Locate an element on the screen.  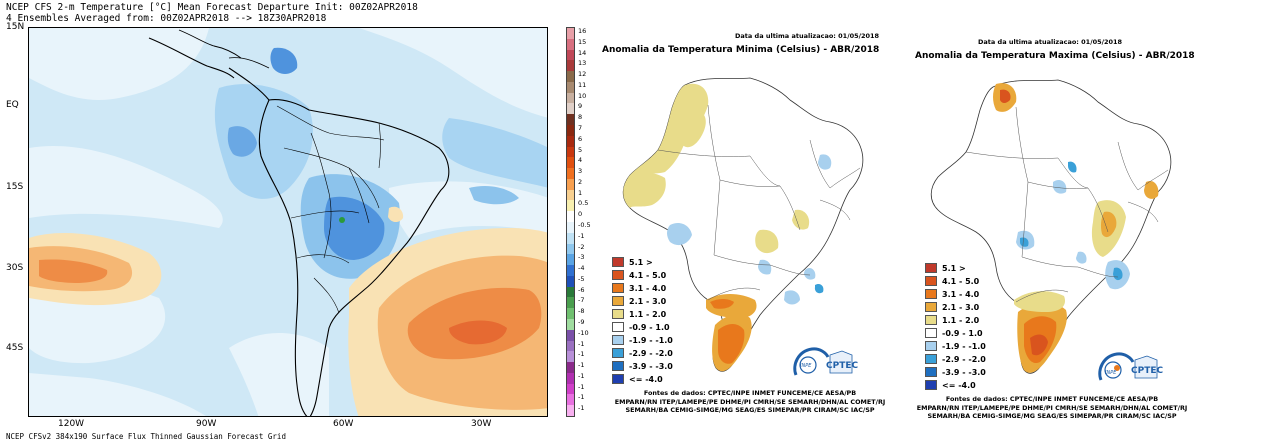
colorbar-tick-label: 2 is located at coordinates (580, 181).